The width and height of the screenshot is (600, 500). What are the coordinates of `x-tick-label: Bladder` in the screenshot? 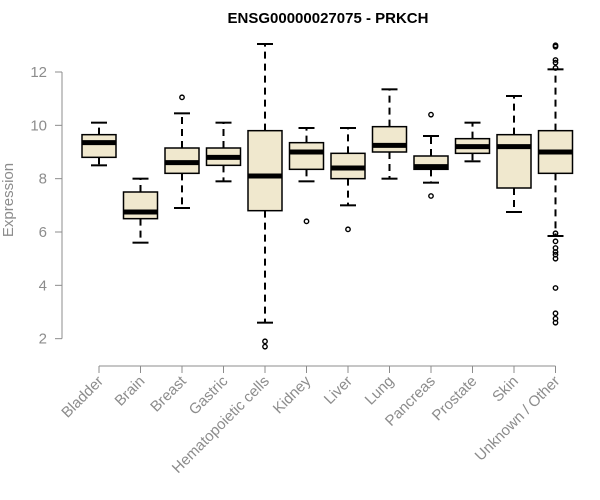 It's located at (82, 397).